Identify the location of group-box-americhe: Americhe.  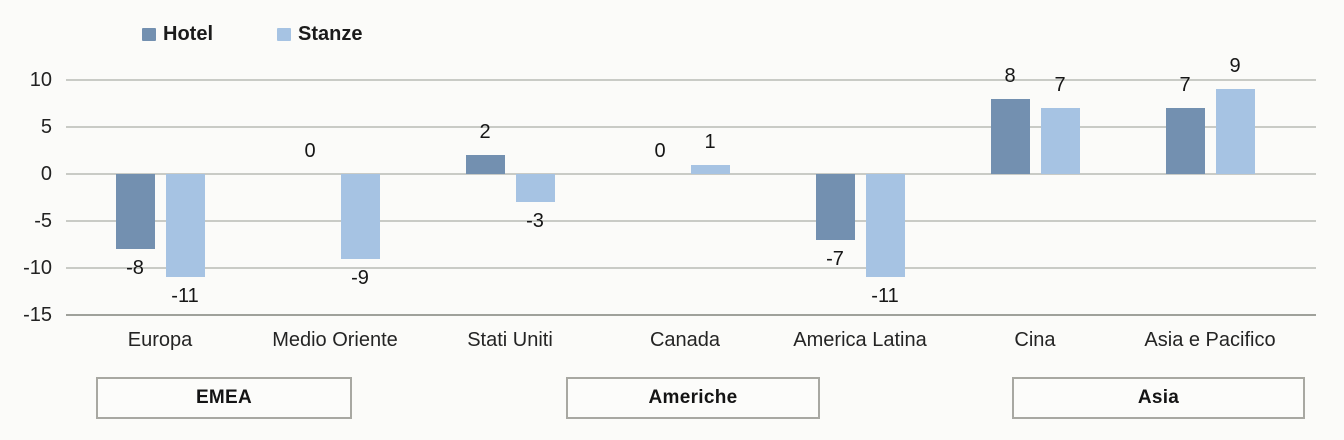
(693, 398).